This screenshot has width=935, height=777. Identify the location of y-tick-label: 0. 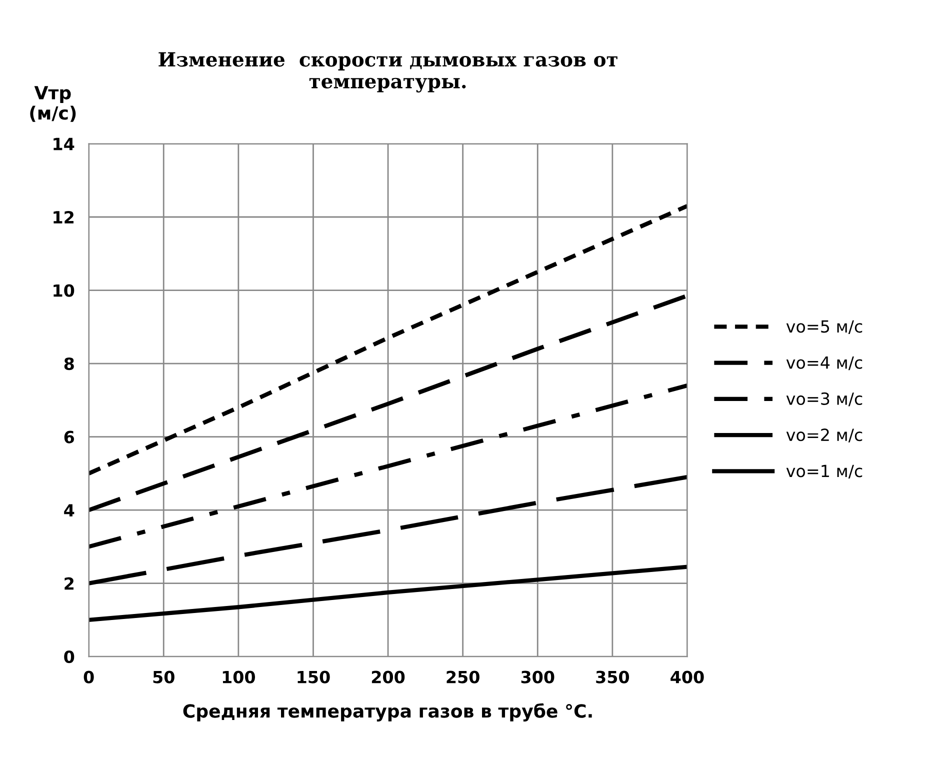
(69, 657).